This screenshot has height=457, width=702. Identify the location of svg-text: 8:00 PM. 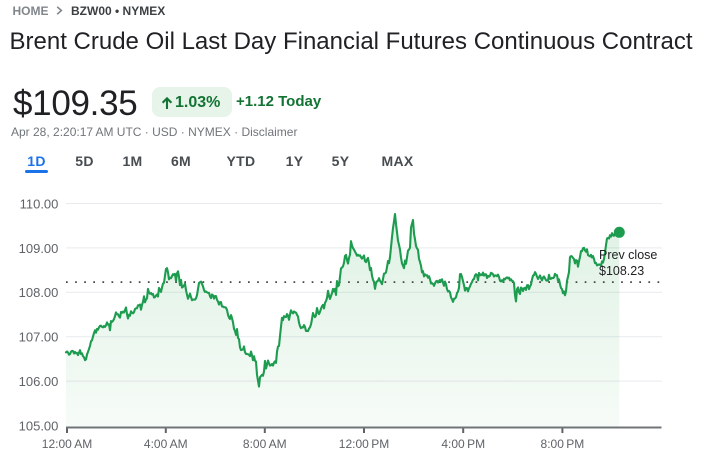
(563, 444).